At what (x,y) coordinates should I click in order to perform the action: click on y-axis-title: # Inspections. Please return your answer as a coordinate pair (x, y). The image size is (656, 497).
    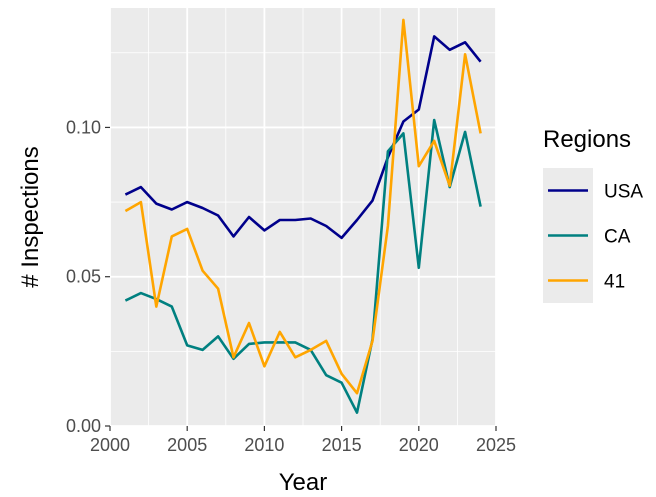
    Looking at the image, I should click on (30, 216).